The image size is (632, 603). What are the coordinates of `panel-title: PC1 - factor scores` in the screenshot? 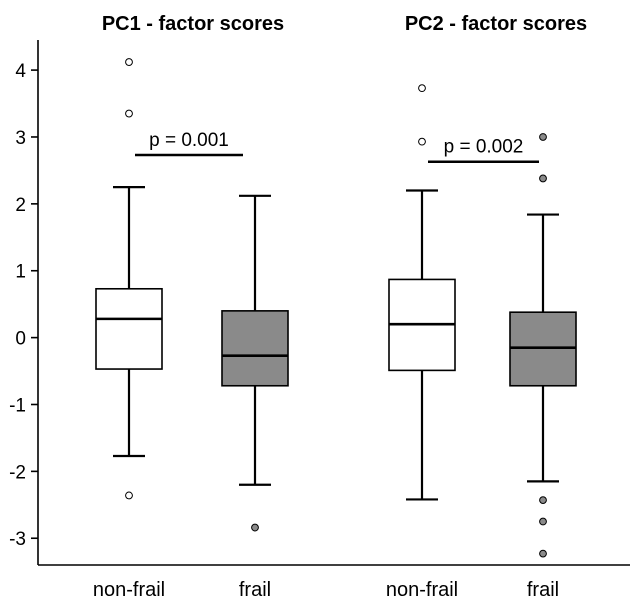 It's located at (193, 24).